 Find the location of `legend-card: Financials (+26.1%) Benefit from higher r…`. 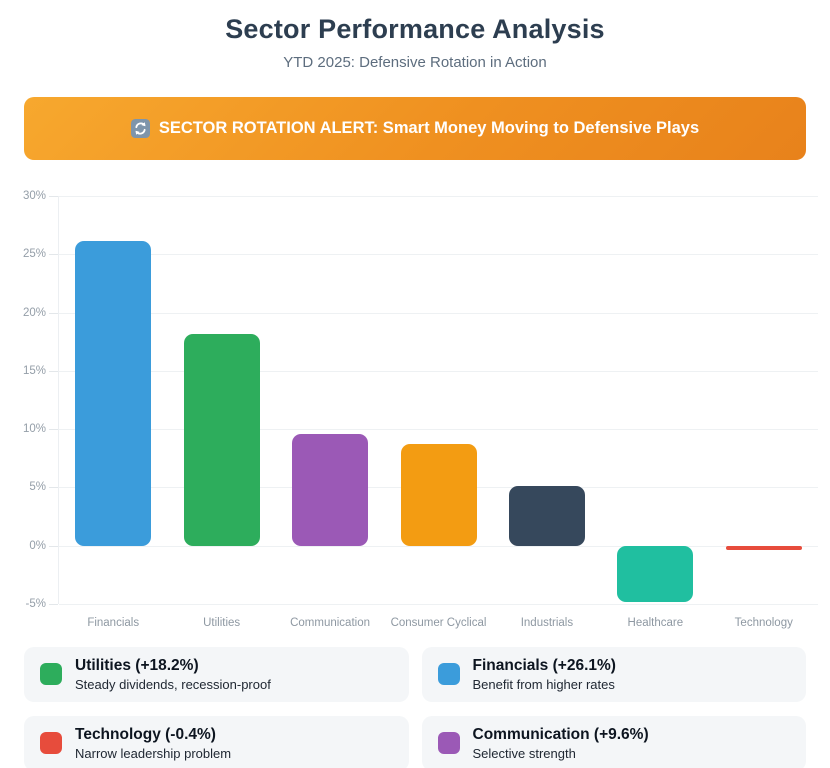

legend-card: Financials (+26.1%) Benefit from higher r… is located at coordinates (613, 674).